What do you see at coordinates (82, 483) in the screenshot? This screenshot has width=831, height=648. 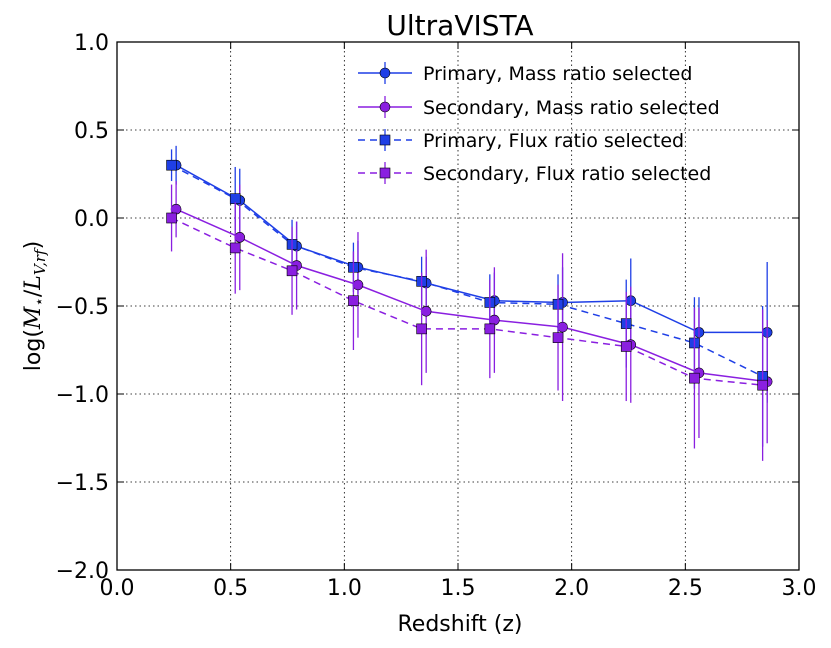 I see `y-tick-label: −1.5` at bounding box center [82, 483].